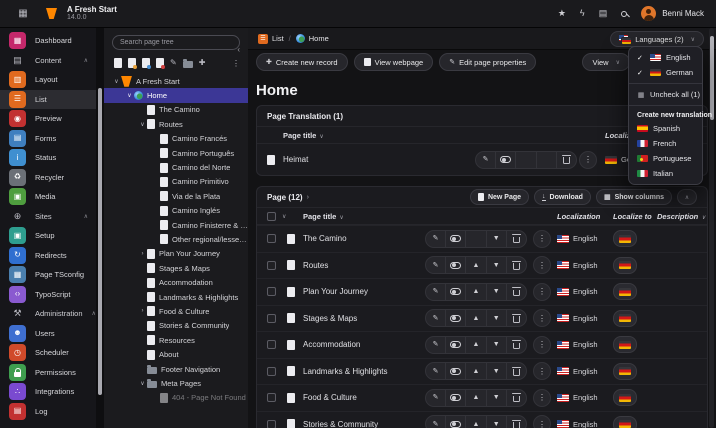 The width and height of the screenshot is (716, 428). Describe the element at coordinates (488, 62) in the screenshot. I see `edit-page-properties-button: ✎ Edit page properties` at that location.